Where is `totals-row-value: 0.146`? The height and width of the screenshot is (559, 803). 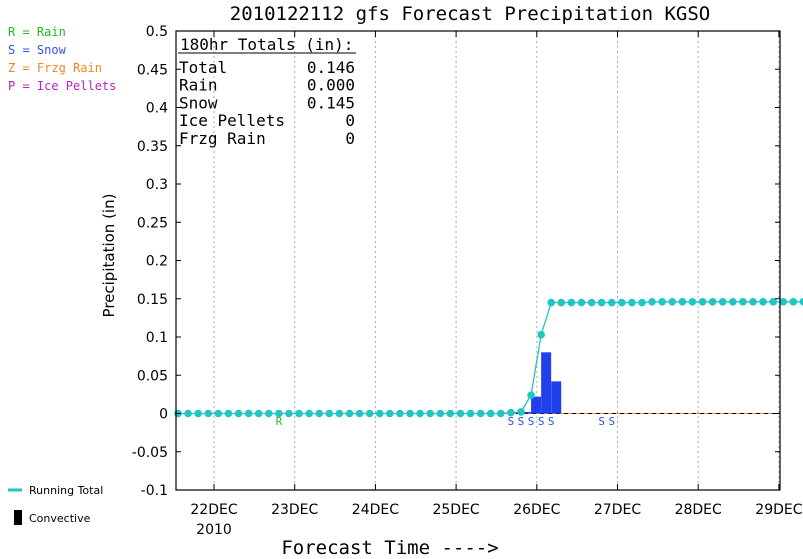 totals-row-value: 0.146 is located at coordinates (331, 67).